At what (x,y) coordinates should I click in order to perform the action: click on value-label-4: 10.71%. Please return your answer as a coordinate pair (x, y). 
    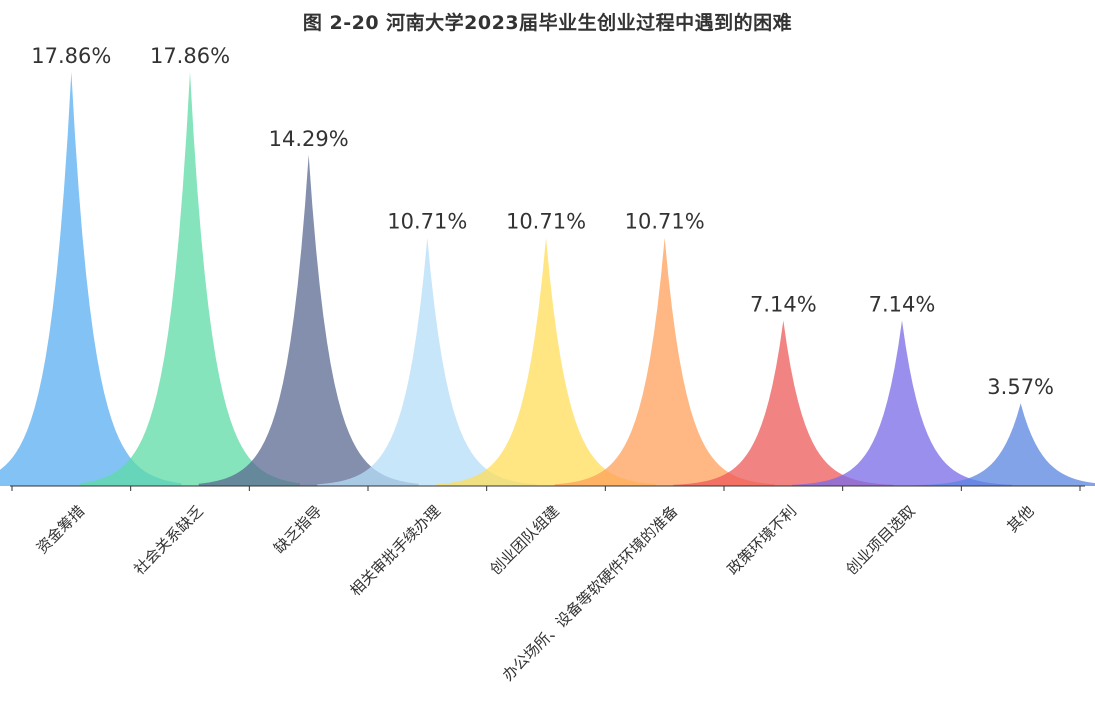
    Looking at the image, I should click on (427, 222).